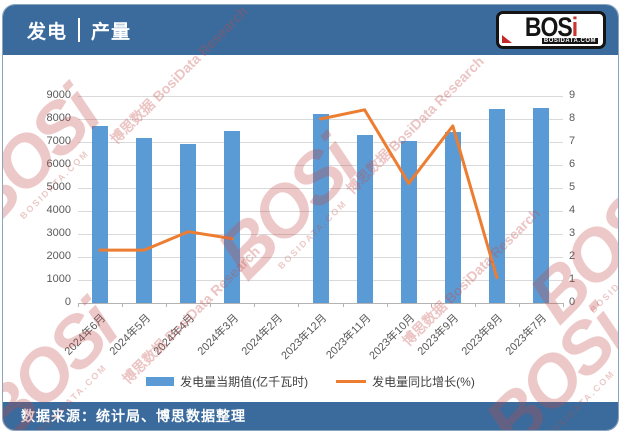 The image size is (622, 433). I want to click on legend-item-line: 发电量同比增长(%), so click(405, 381).